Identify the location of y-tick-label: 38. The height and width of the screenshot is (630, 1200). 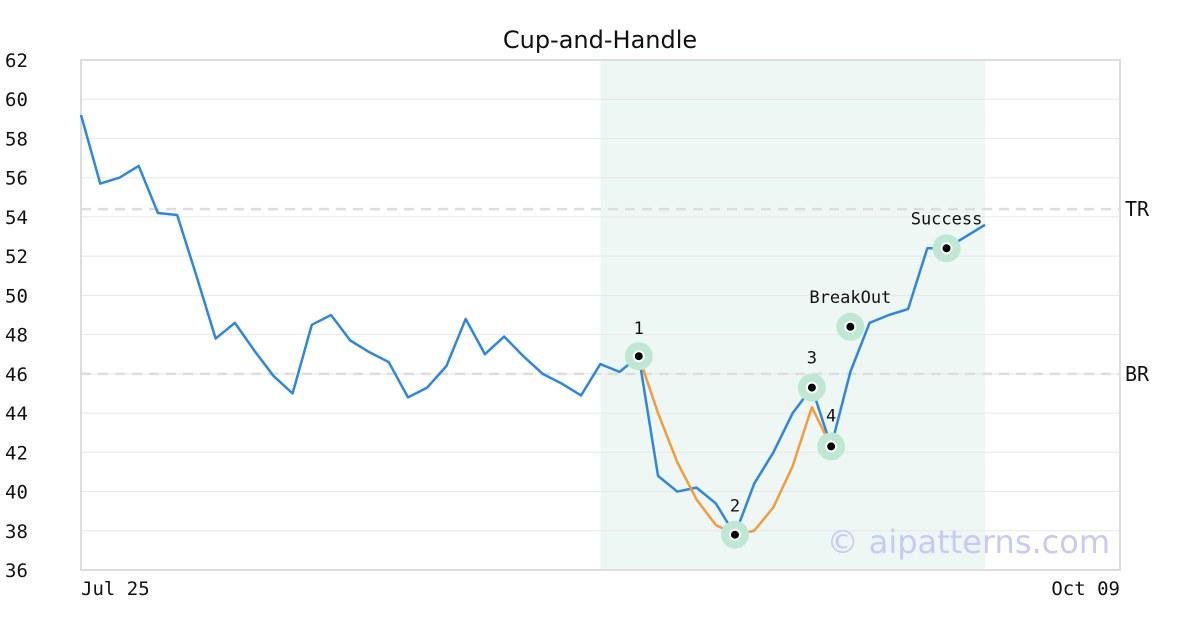
(16, 532).